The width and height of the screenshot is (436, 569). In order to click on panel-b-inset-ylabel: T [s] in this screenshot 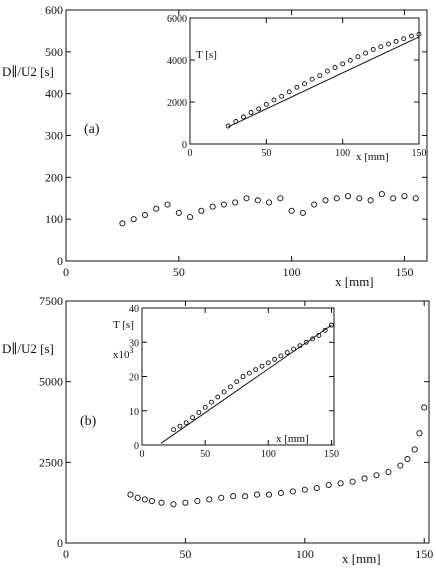, I will do `click(123, 325)`.